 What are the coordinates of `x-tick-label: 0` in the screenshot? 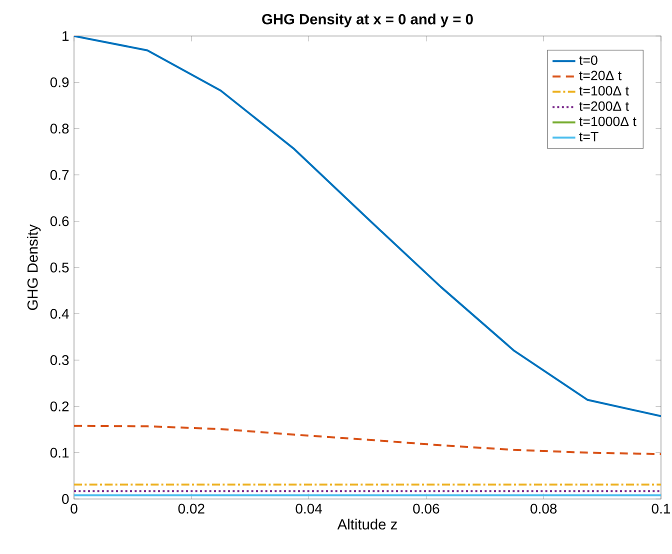 It's located at (74, 509).